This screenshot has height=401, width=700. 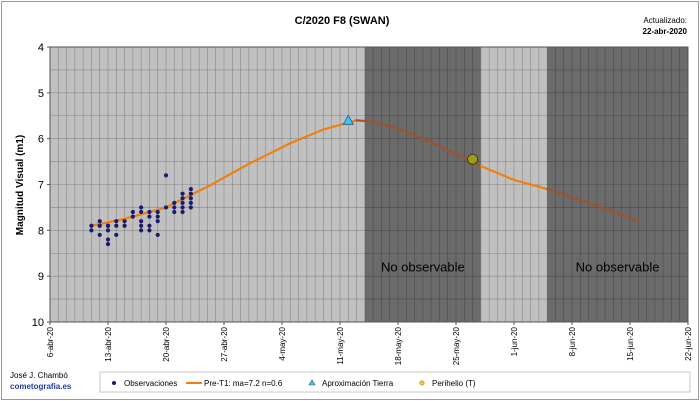 What do you see at coordinates (150, 383) in the screenshot?
I see `legend-observations-label: Observaciones` at bounding box center [150, 383].